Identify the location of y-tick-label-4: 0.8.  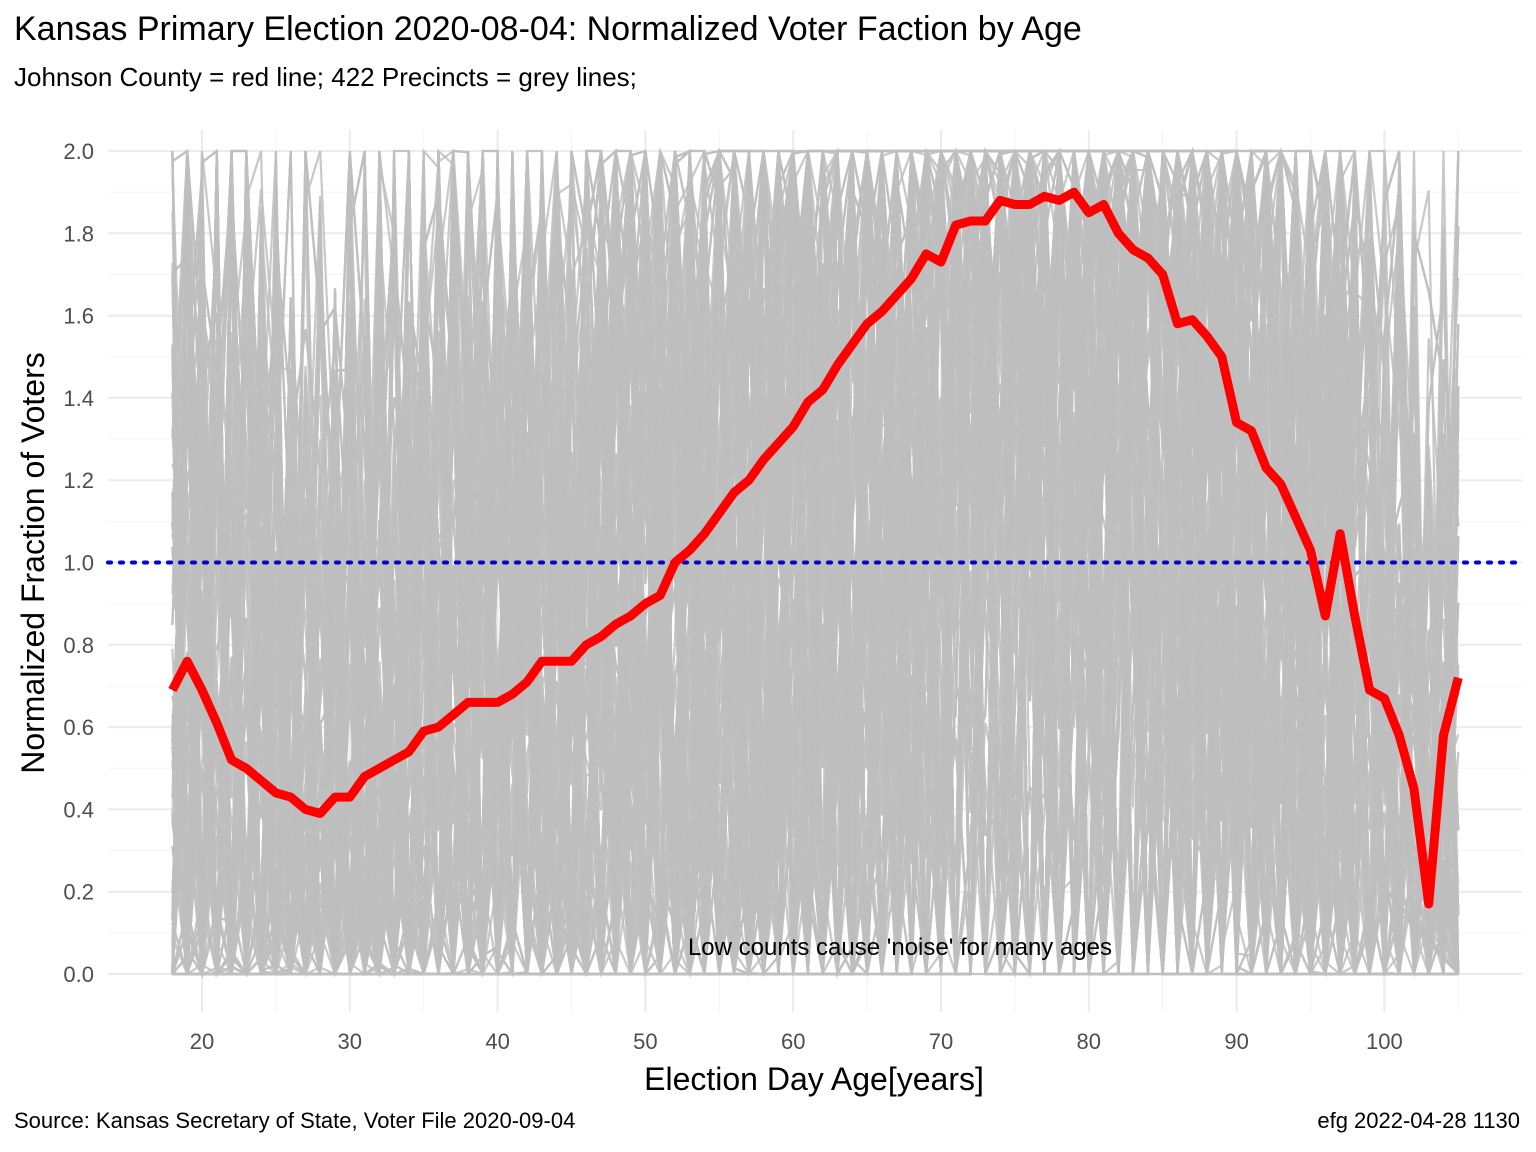
(78, 645).